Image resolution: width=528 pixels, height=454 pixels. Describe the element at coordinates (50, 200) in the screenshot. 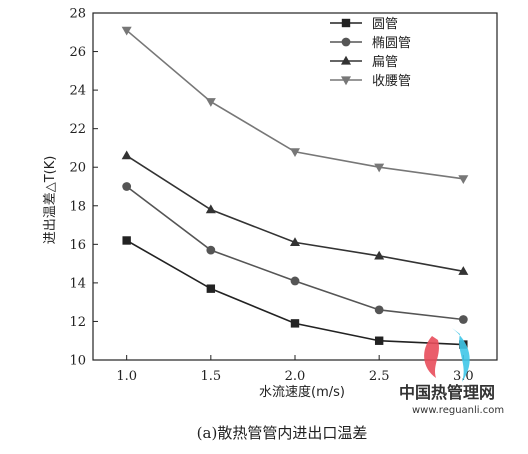

I see `y-axis-title: 进出温差△T(K)` at that location.